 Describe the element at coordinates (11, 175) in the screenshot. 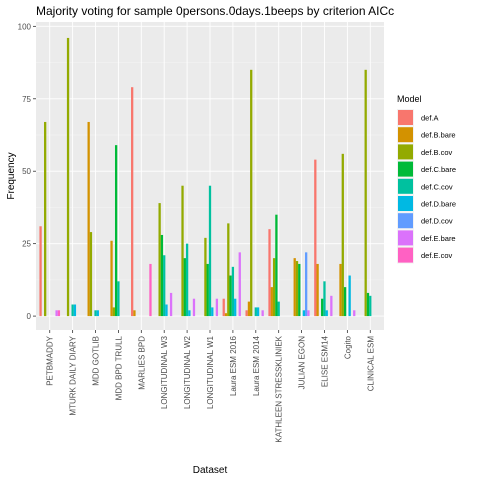

I see `y-axis-title: Frequency` at that location.